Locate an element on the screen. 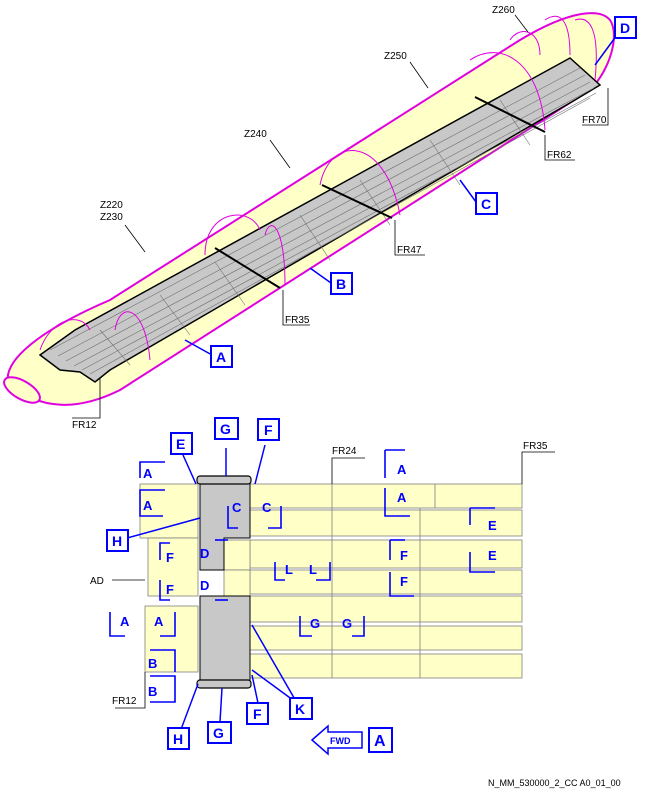  section-d-1: D is located at coordinates (204, 553).